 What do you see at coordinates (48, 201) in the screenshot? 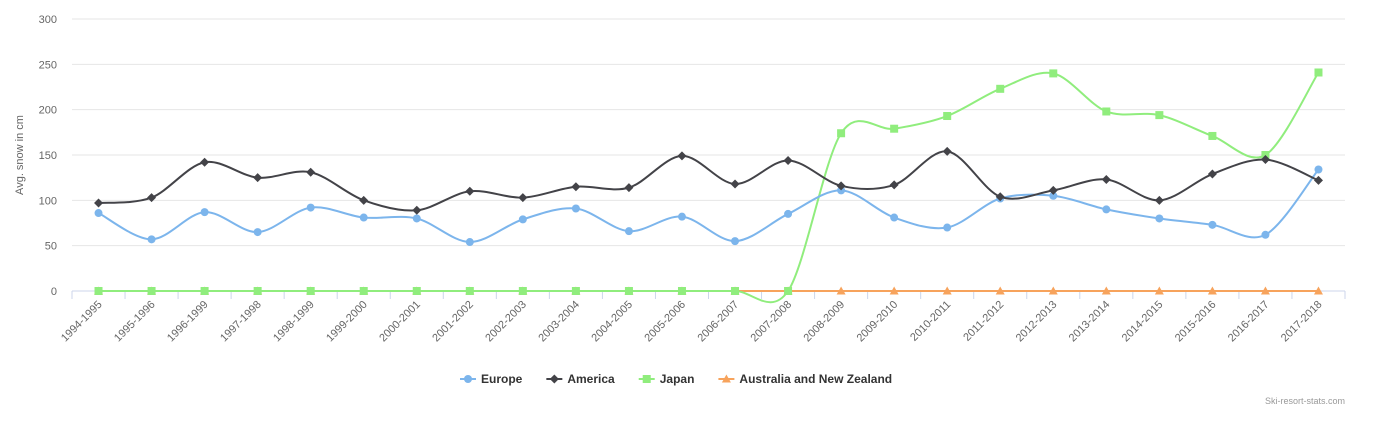
I see `y-tick-label: 100` at bounding box center [48, 201].